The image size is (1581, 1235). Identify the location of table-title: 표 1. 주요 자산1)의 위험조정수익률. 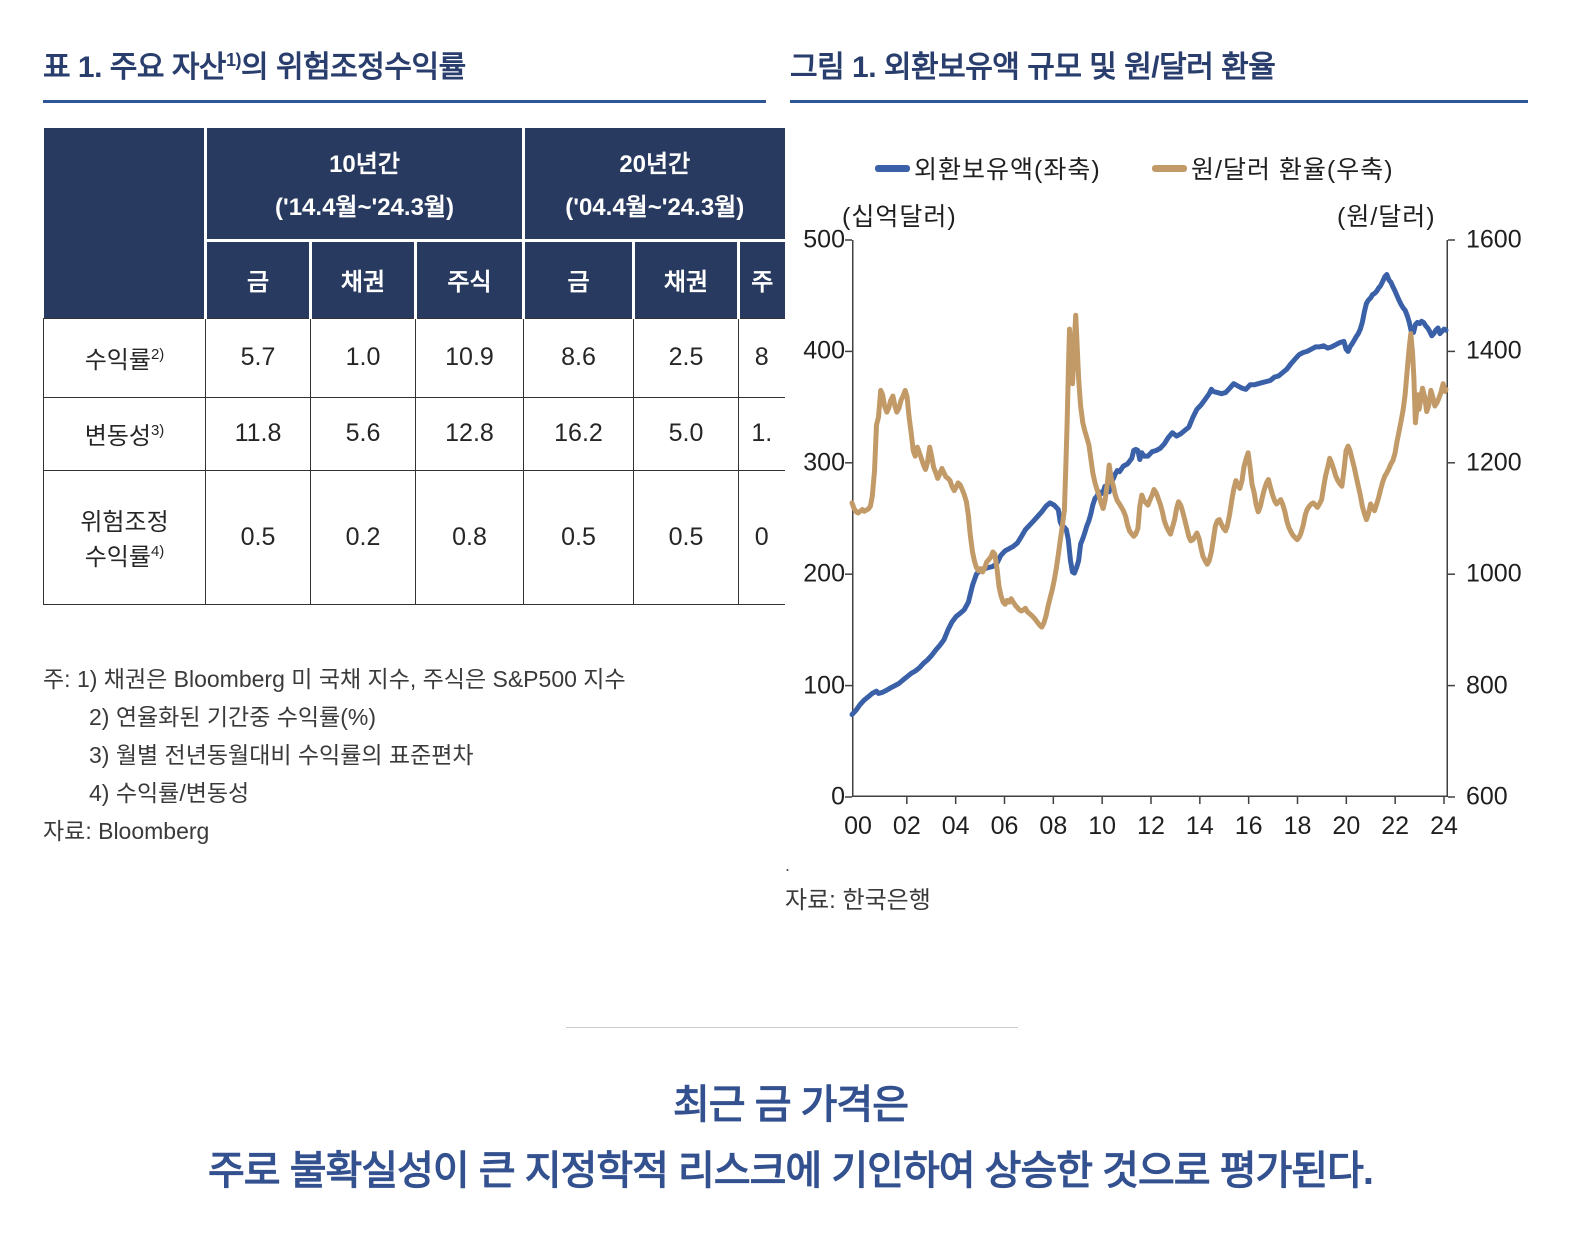
(254, 64).